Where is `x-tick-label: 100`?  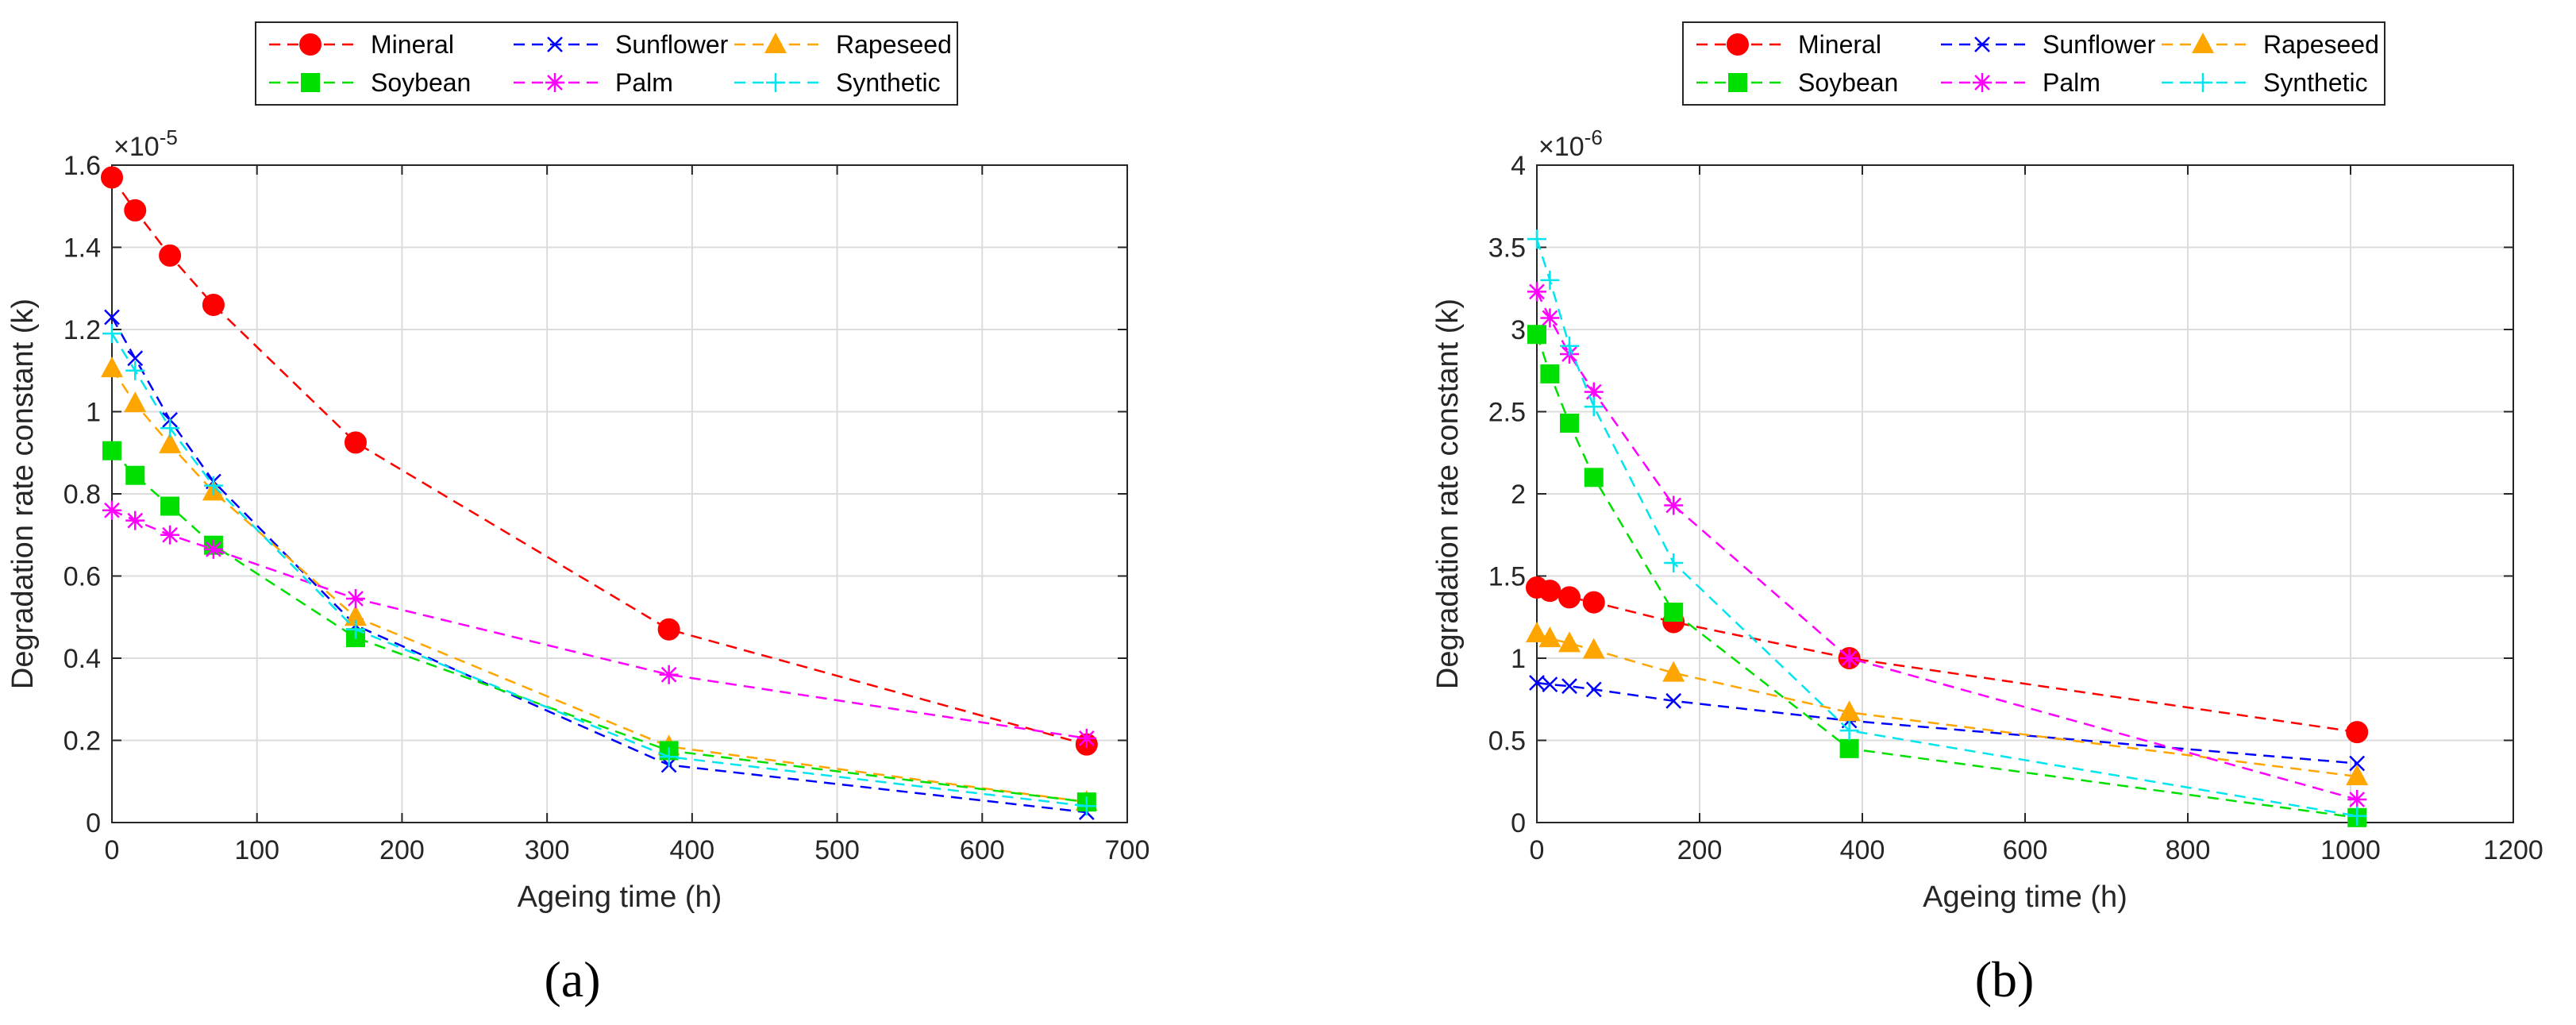
x-tick-label: 100 is located at coordinates (256, 850).